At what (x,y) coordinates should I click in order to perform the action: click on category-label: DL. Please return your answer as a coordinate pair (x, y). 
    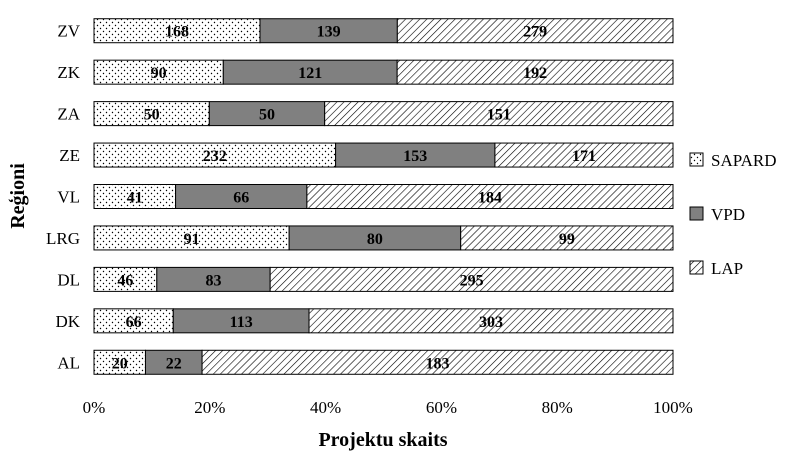
    Looking at the image, I should click on (68, 279).